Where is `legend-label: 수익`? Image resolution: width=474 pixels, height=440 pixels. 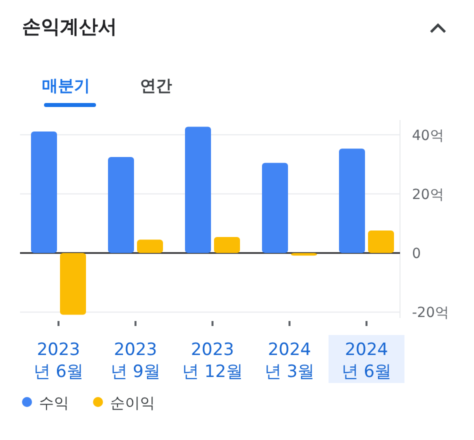
legend-label: 수익 is located at coordinates (54, 403).